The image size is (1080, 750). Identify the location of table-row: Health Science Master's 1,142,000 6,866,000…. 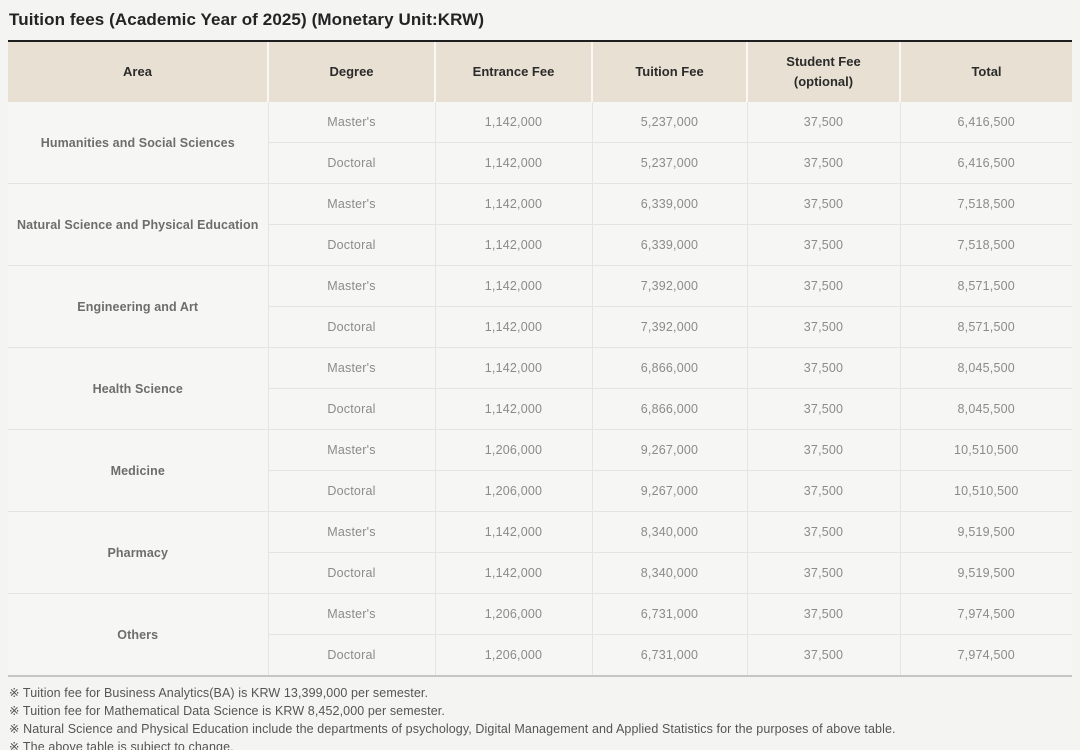
(540, 388).